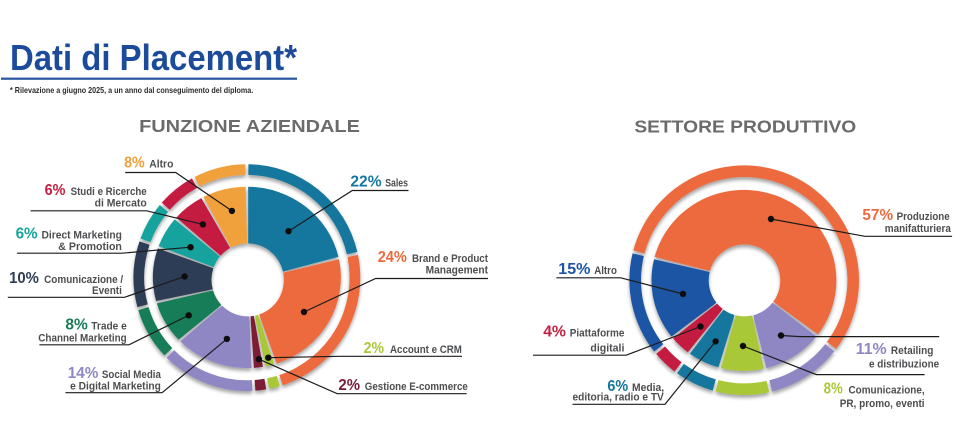 This screenshot has width=960, height=424. What do you see at coordinates (877, 215) in the screenshot?
I see `svg-text: 57%` at bounding box center [877, 215].